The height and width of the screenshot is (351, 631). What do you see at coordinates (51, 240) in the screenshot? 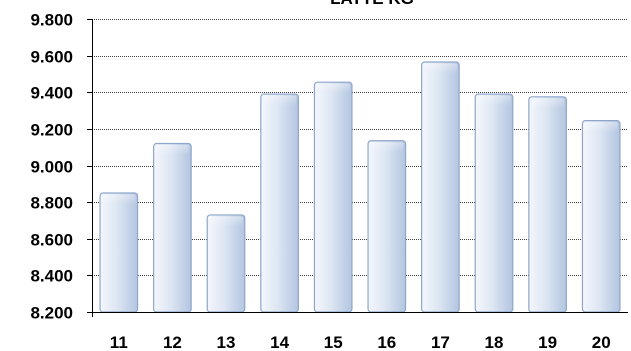
I see `y-tick-label: 8.600` at bounding box center [51, 240].